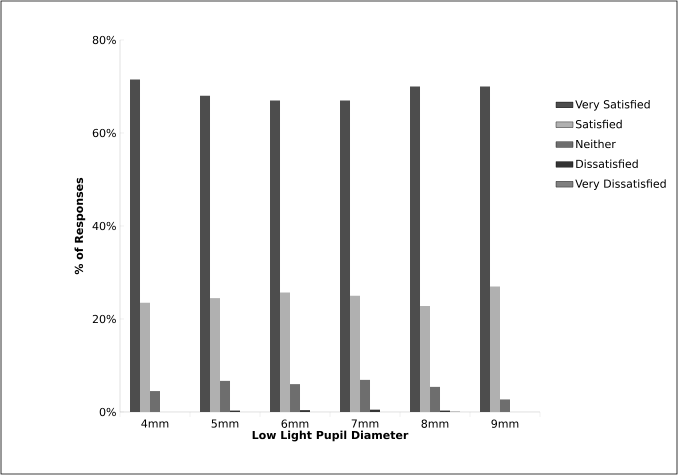  Describe the element at coordinates (295, 423) in the screenshot. I see `x-tick-label: 6mm` at that location.